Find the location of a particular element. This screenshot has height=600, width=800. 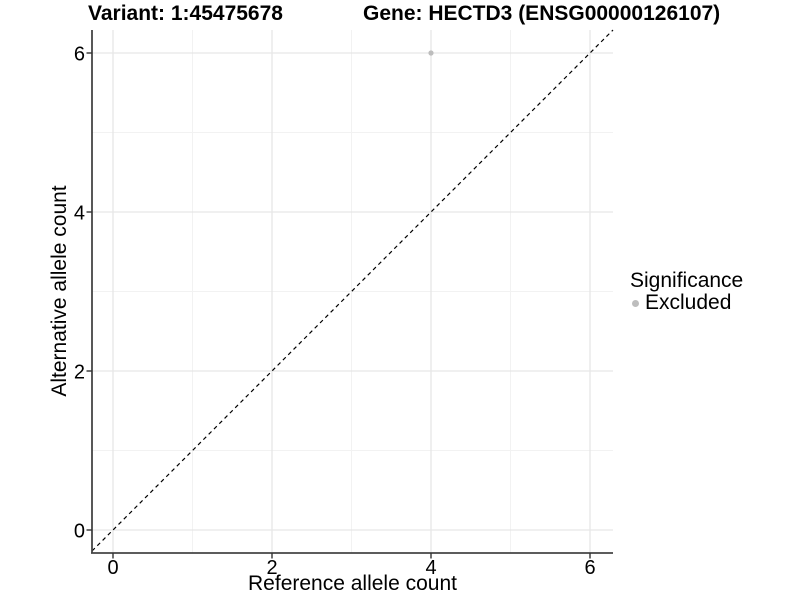

legend-item-excluded: Excluded is located at coordinates (681, 303).